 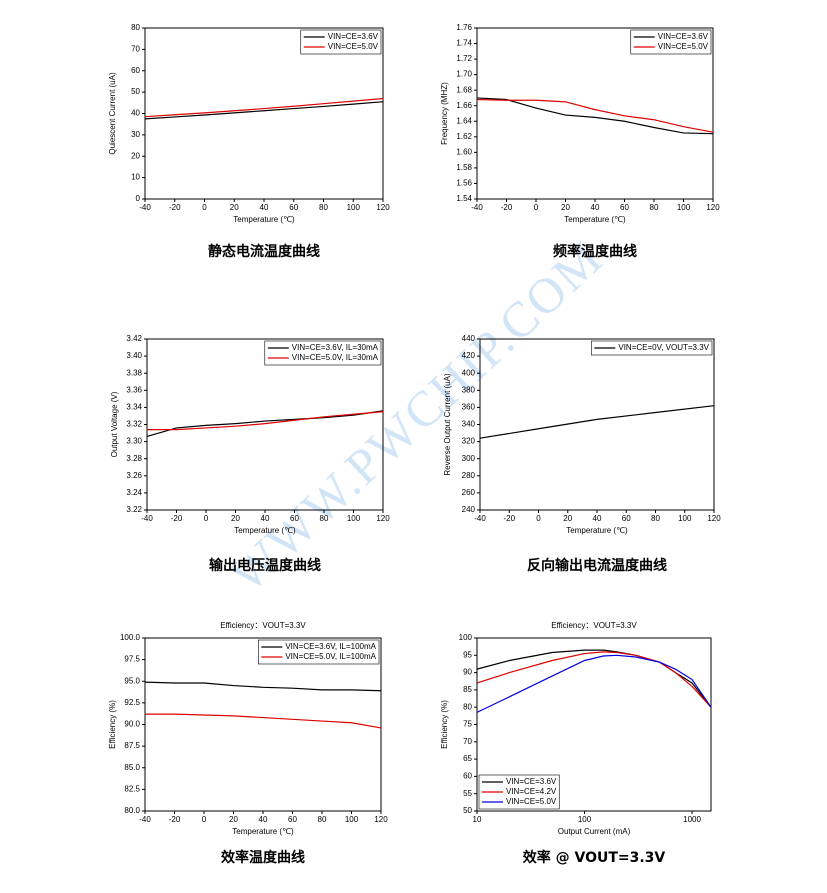 What do you see at coordinates (135, 113) in the screenshot?
I see `y-tick-label: 40` at bounding box center [135, 113].